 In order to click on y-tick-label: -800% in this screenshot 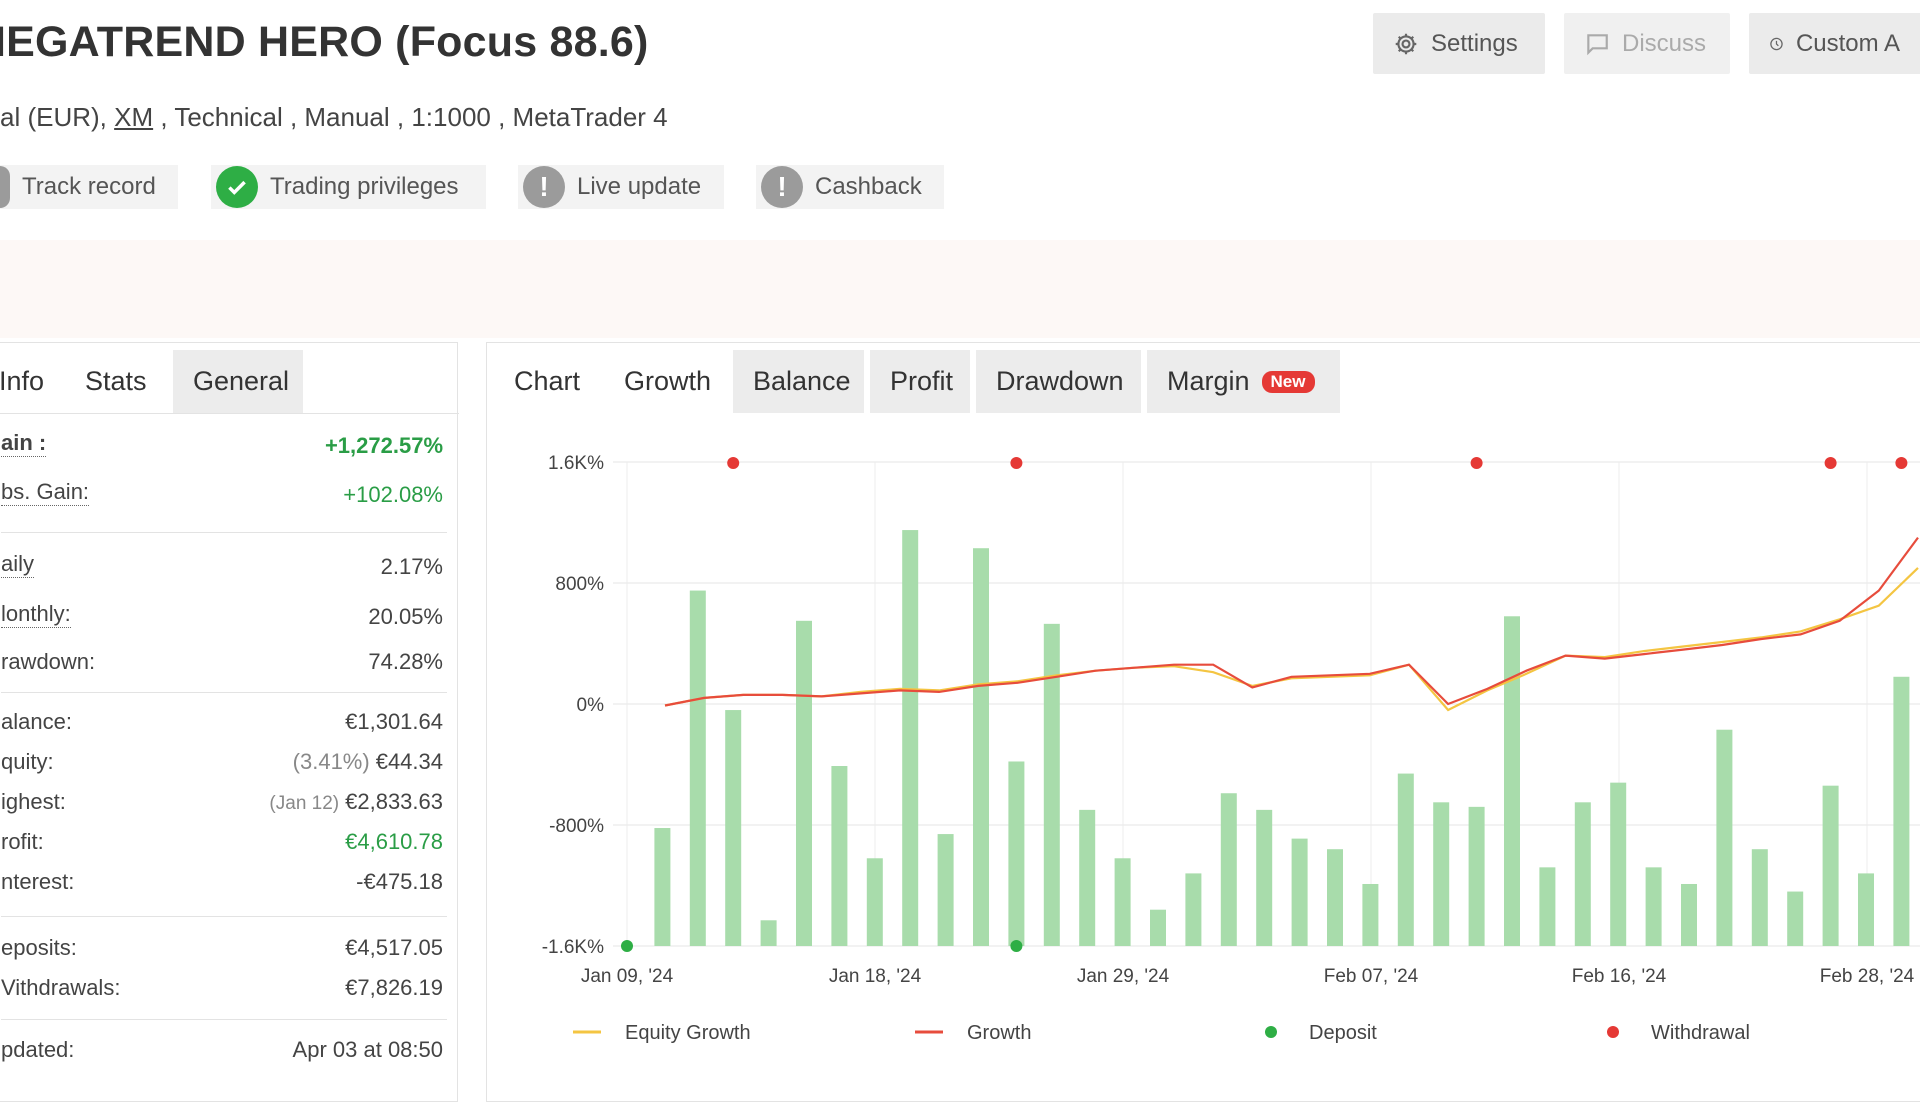, I will do `click(576, 826)`.